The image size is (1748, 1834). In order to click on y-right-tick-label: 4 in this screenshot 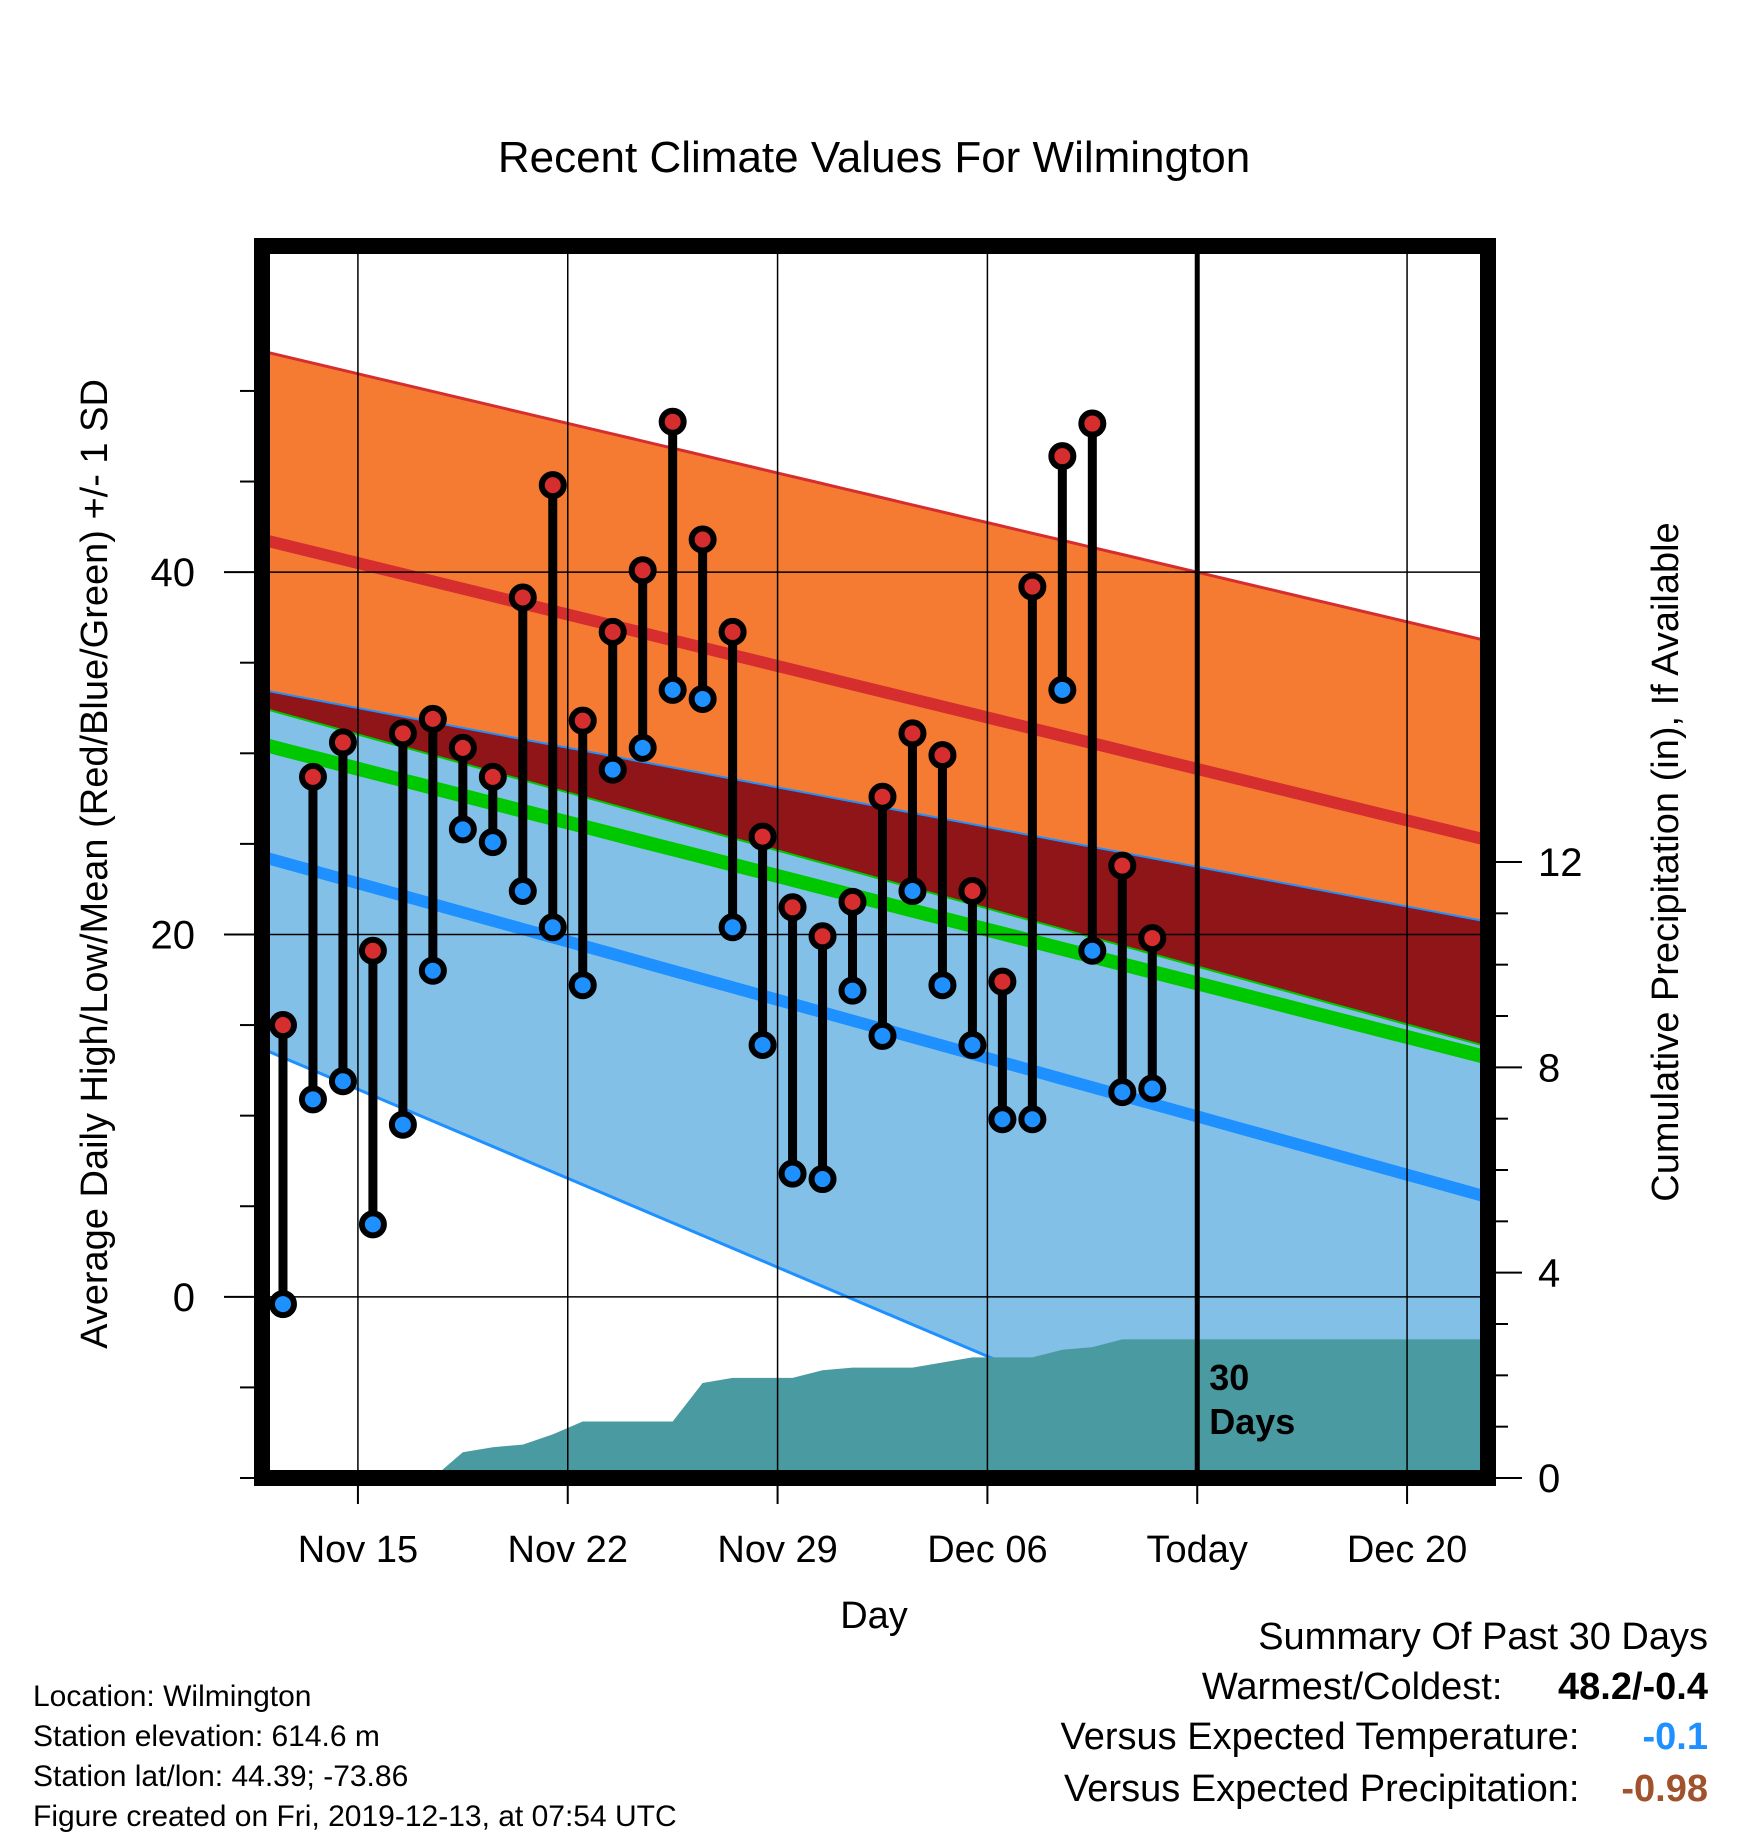, I will do `click(1549, 1274)`.